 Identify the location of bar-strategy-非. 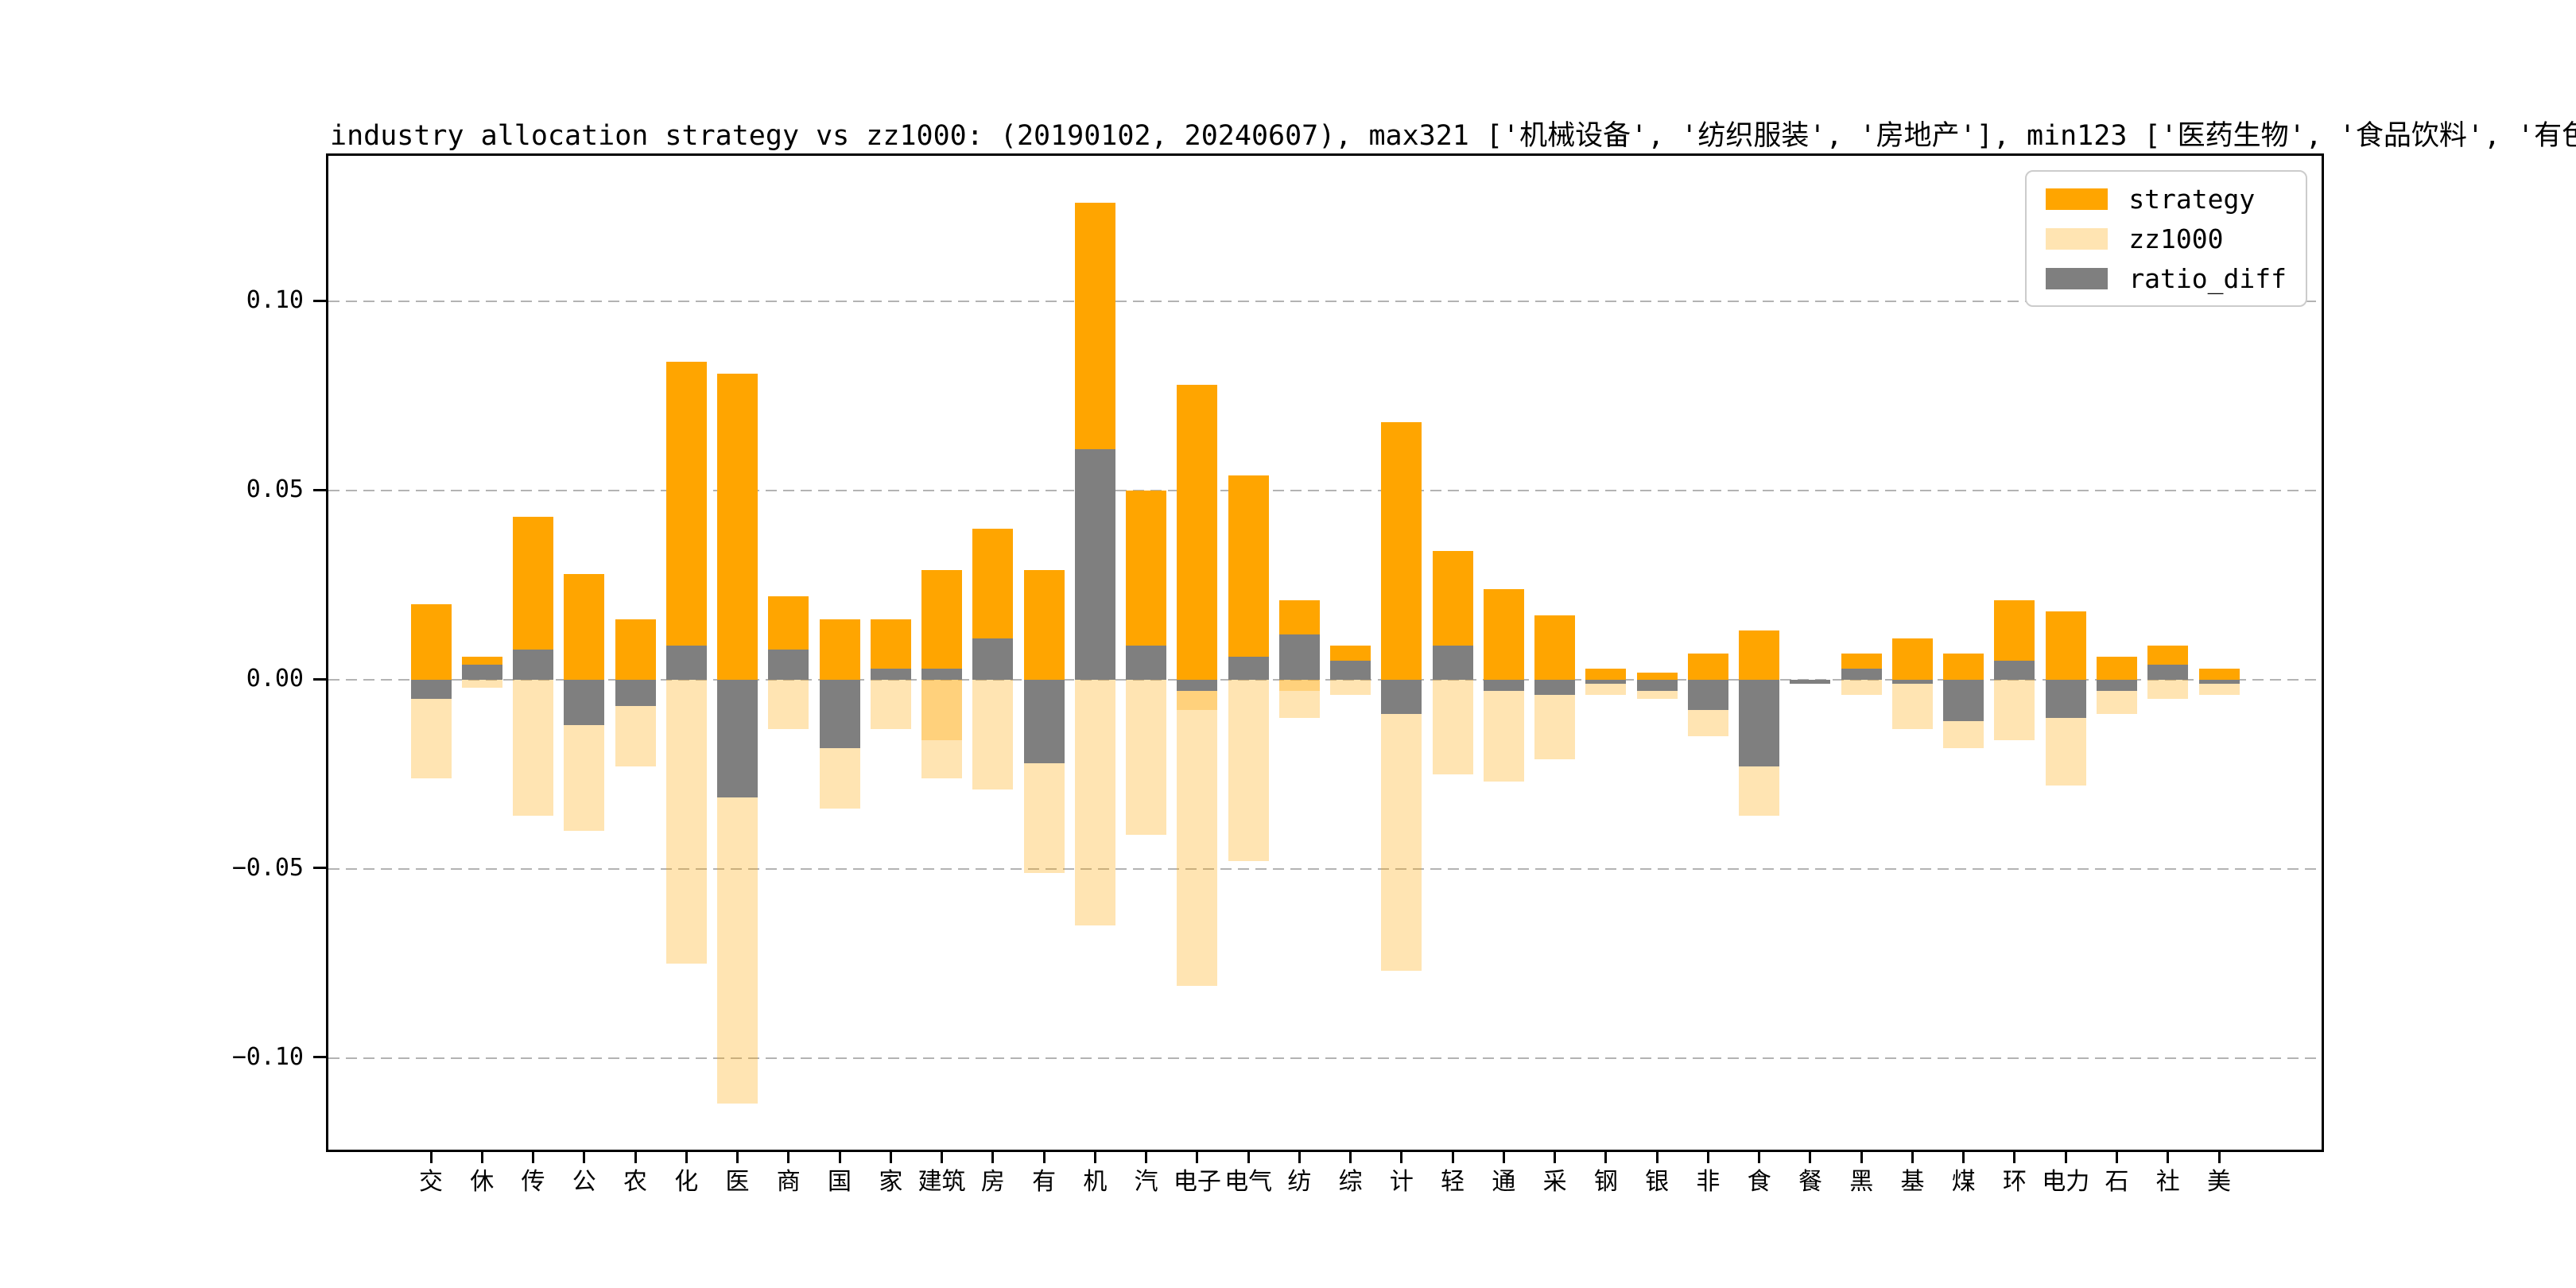
(1707, 666).